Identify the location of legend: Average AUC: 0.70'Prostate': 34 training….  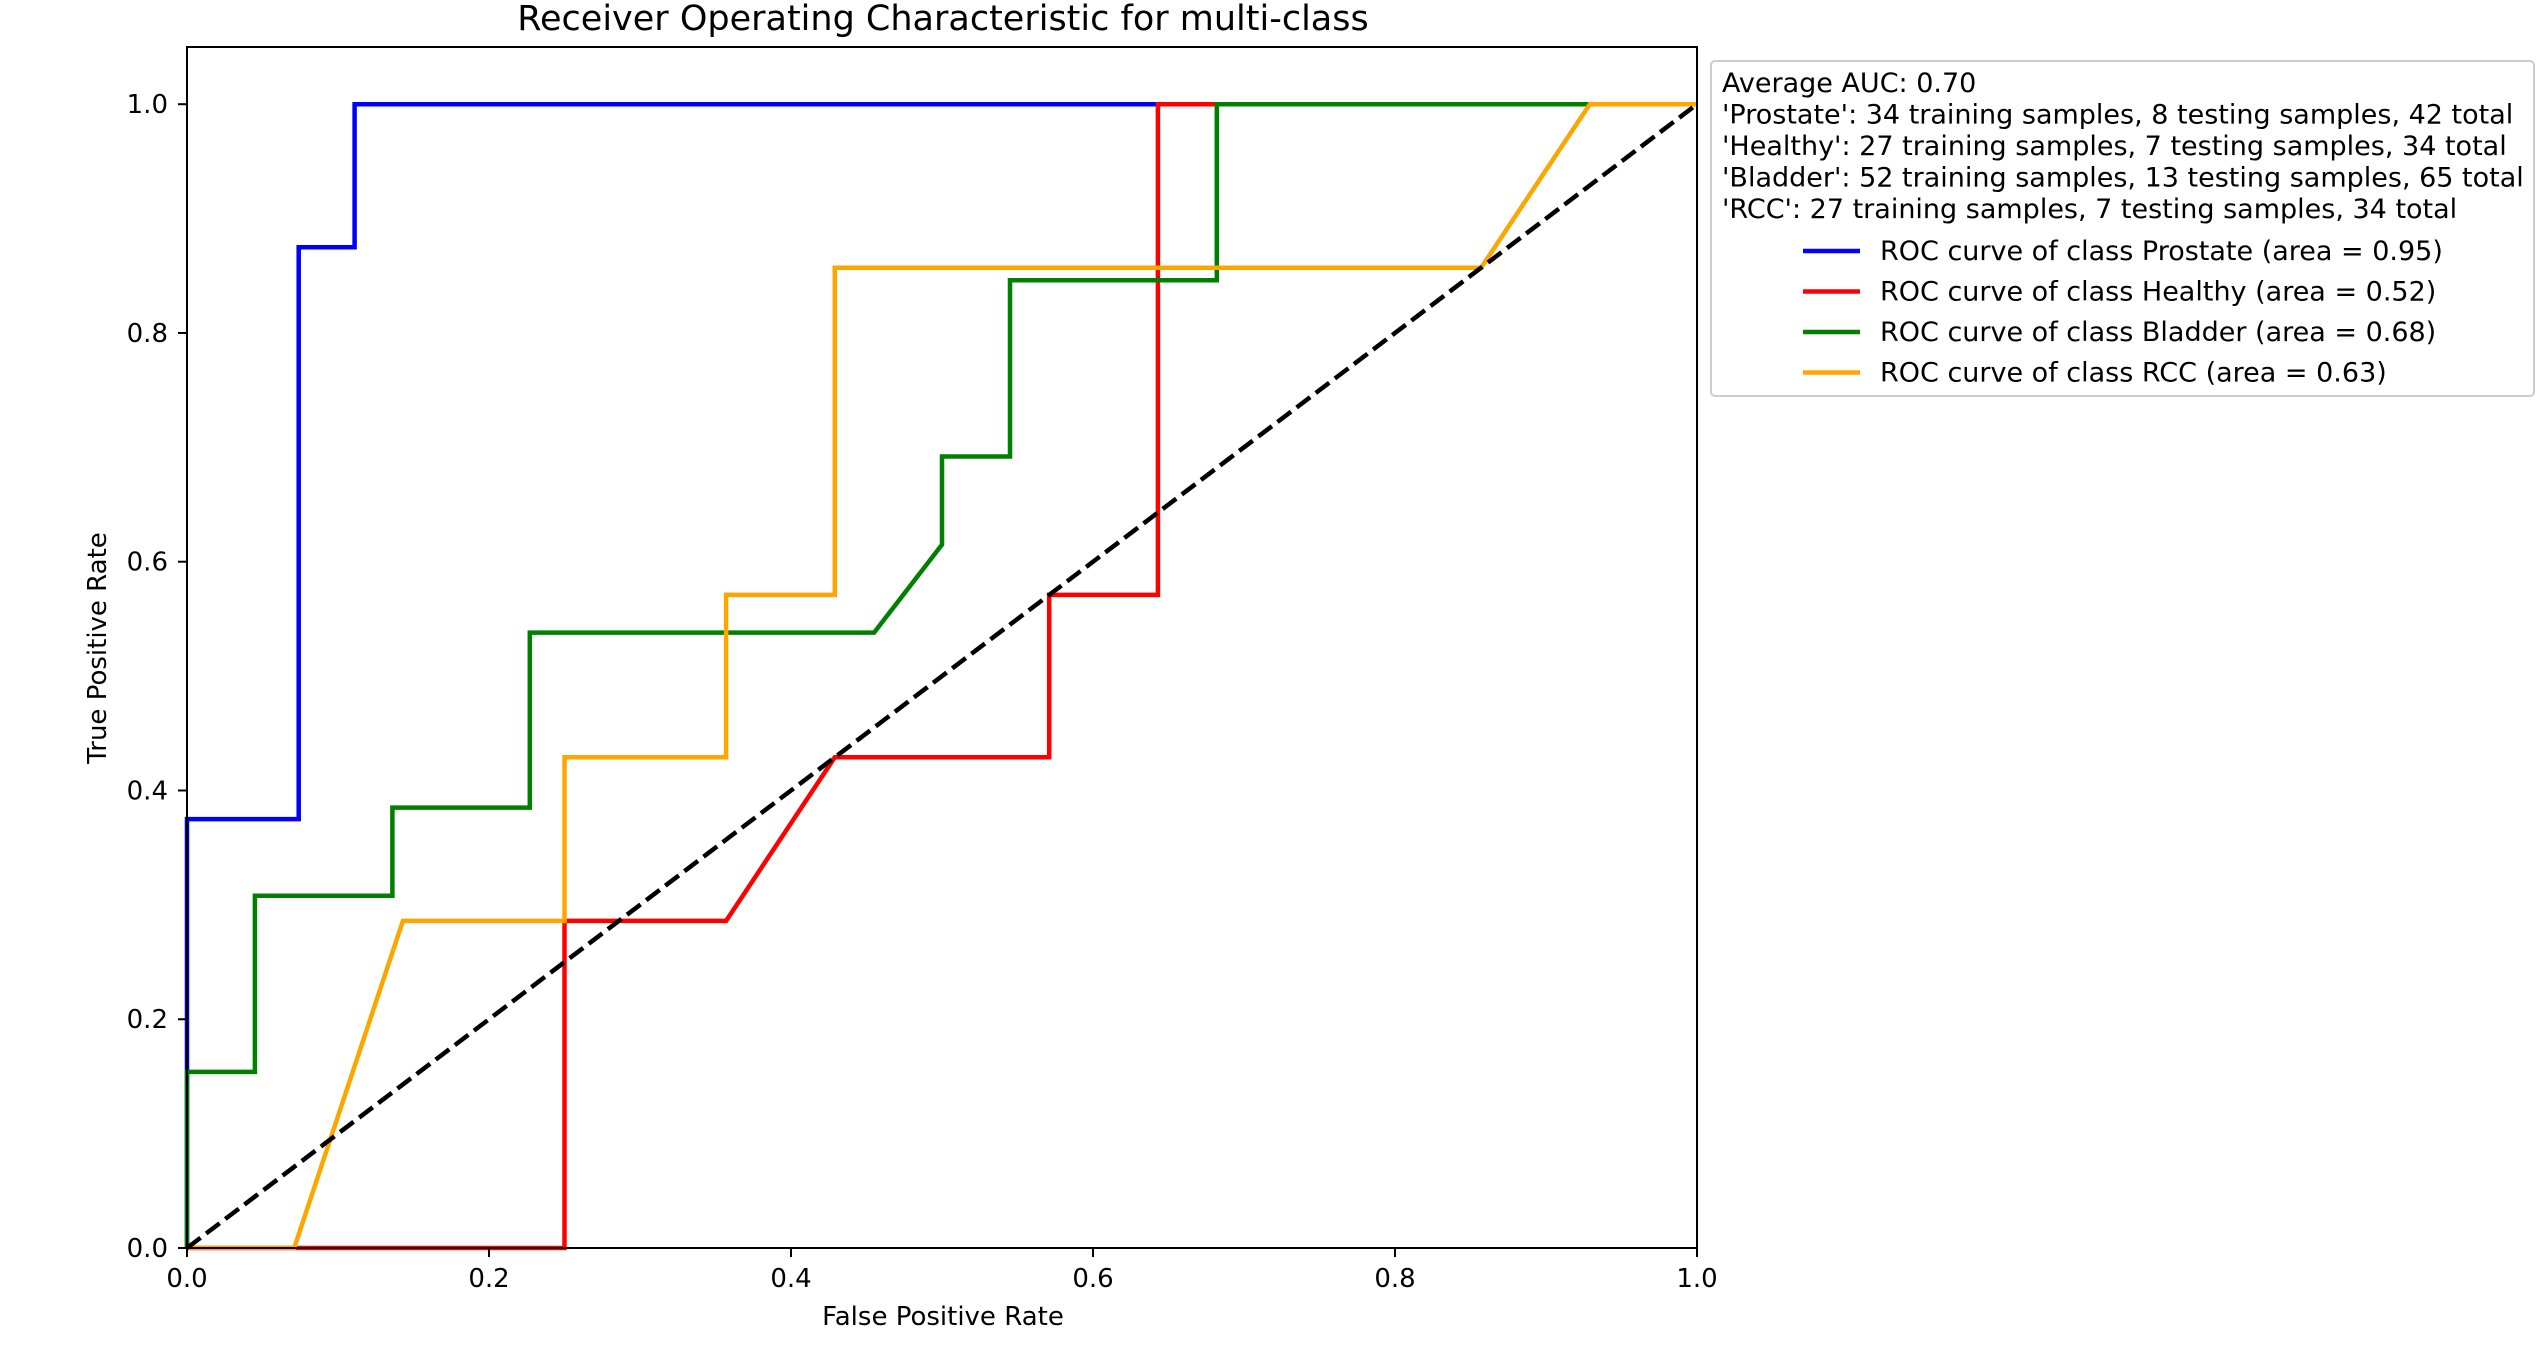
(2122, 228).